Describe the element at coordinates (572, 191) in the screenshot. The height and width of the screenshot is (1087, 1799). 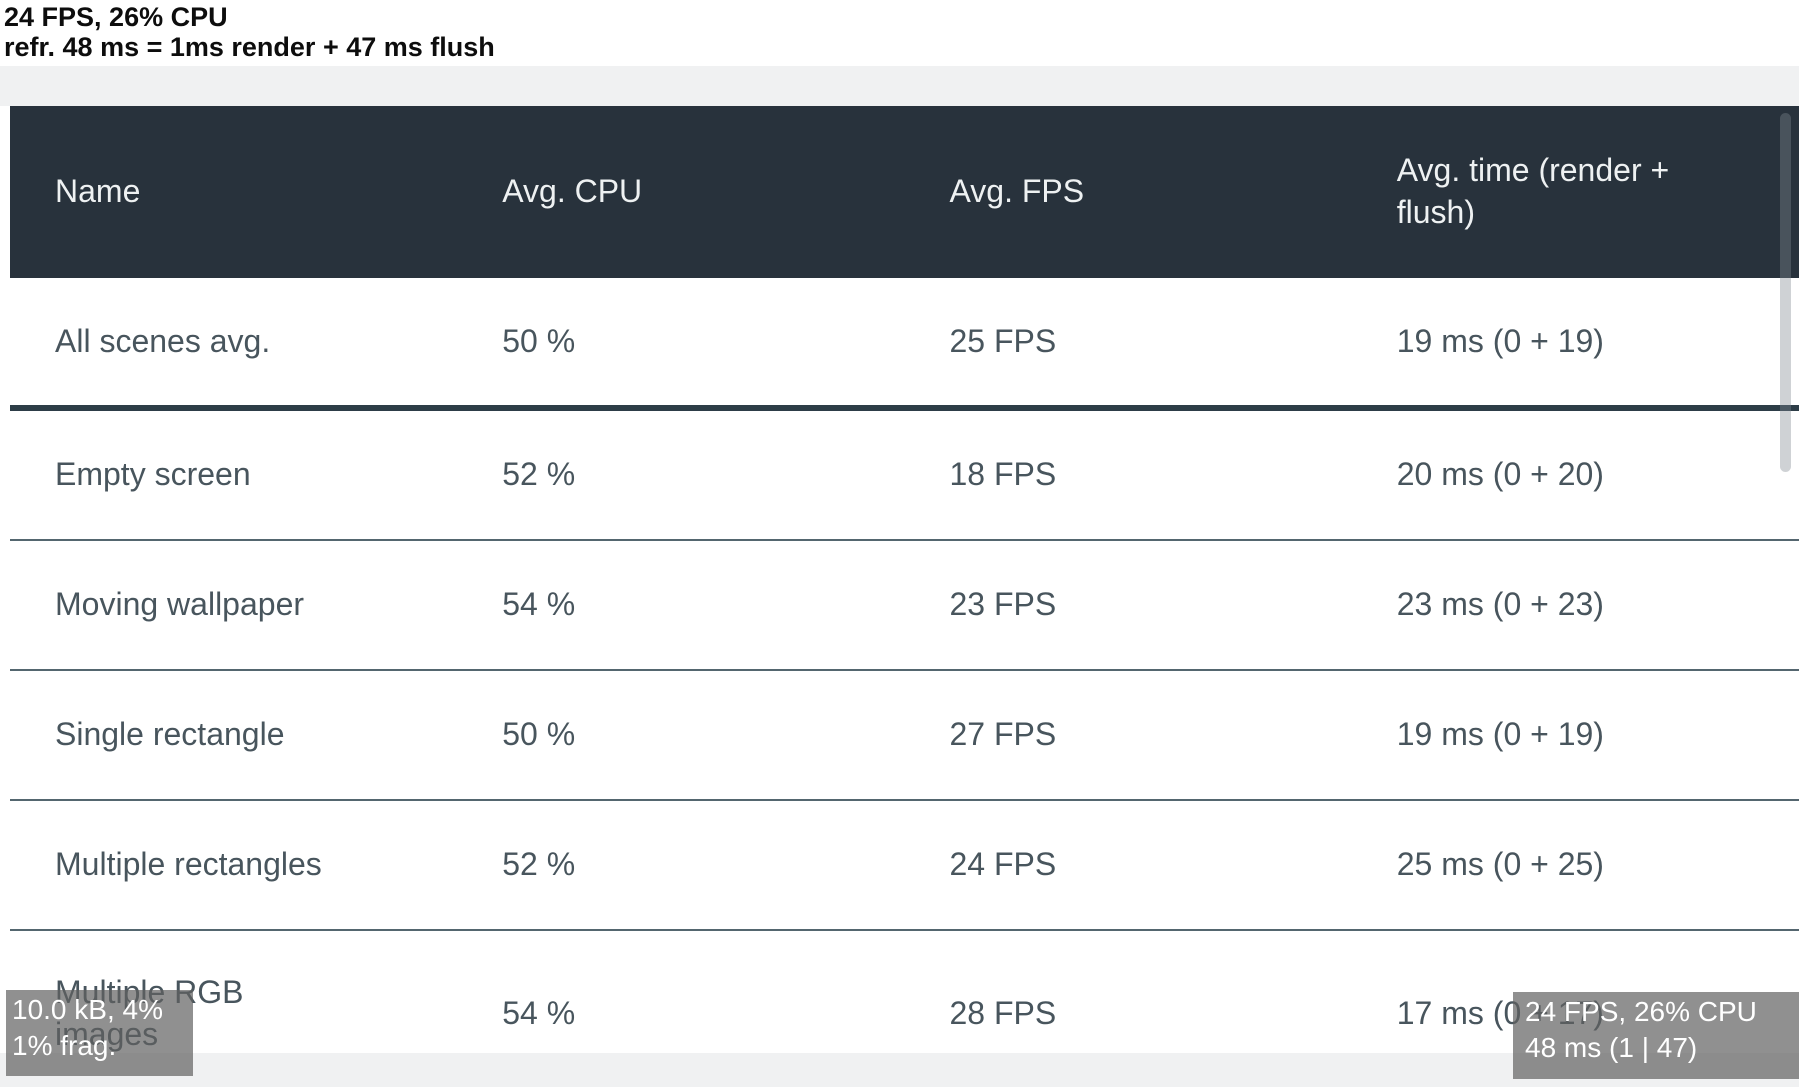
I see `column-header-avg-cpu: Avg. CPU` at that location.